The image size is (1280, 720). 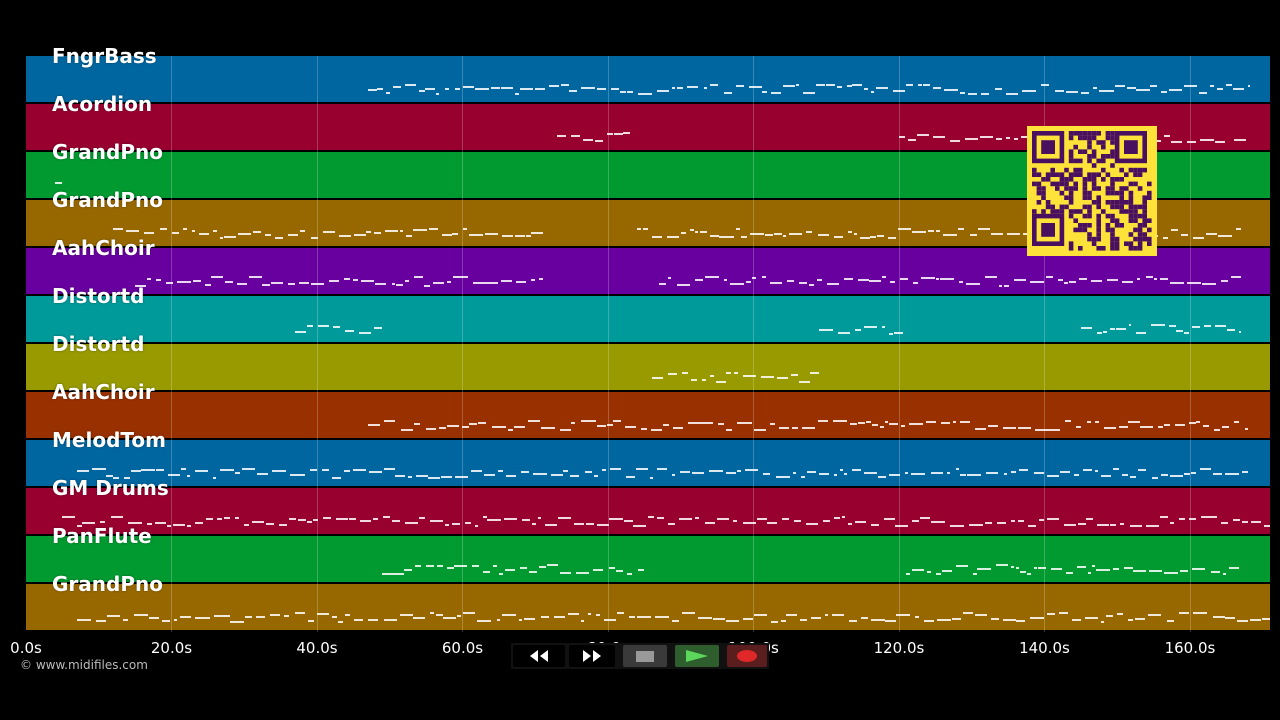 I want to click on fast-forward-button, so click(x=592, y=656).